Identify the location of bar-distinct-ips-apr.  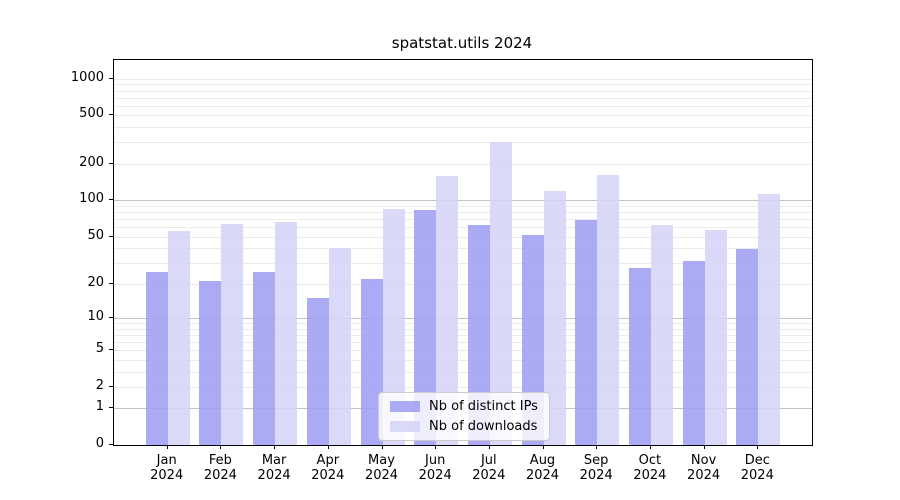
(317, 371).